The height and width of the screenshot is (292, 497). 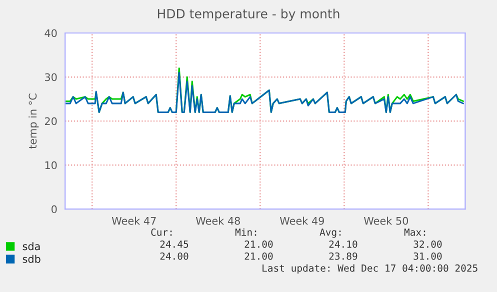 What do you see at coordinates (134, 220) in the screenshot?
I see `x-tick-label: Week 47` at bounding box center [134, 220].